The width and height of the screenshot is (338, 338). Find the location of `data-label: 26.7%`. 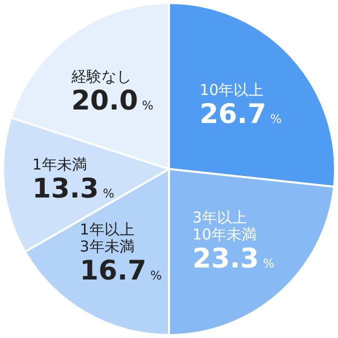

data-label: 26.7% is located at coordinates (241, 114).